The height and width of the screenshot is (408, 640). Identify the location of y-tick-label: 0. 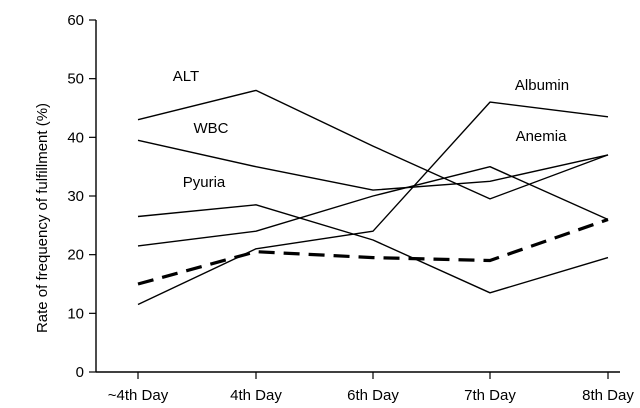
(80, 372).